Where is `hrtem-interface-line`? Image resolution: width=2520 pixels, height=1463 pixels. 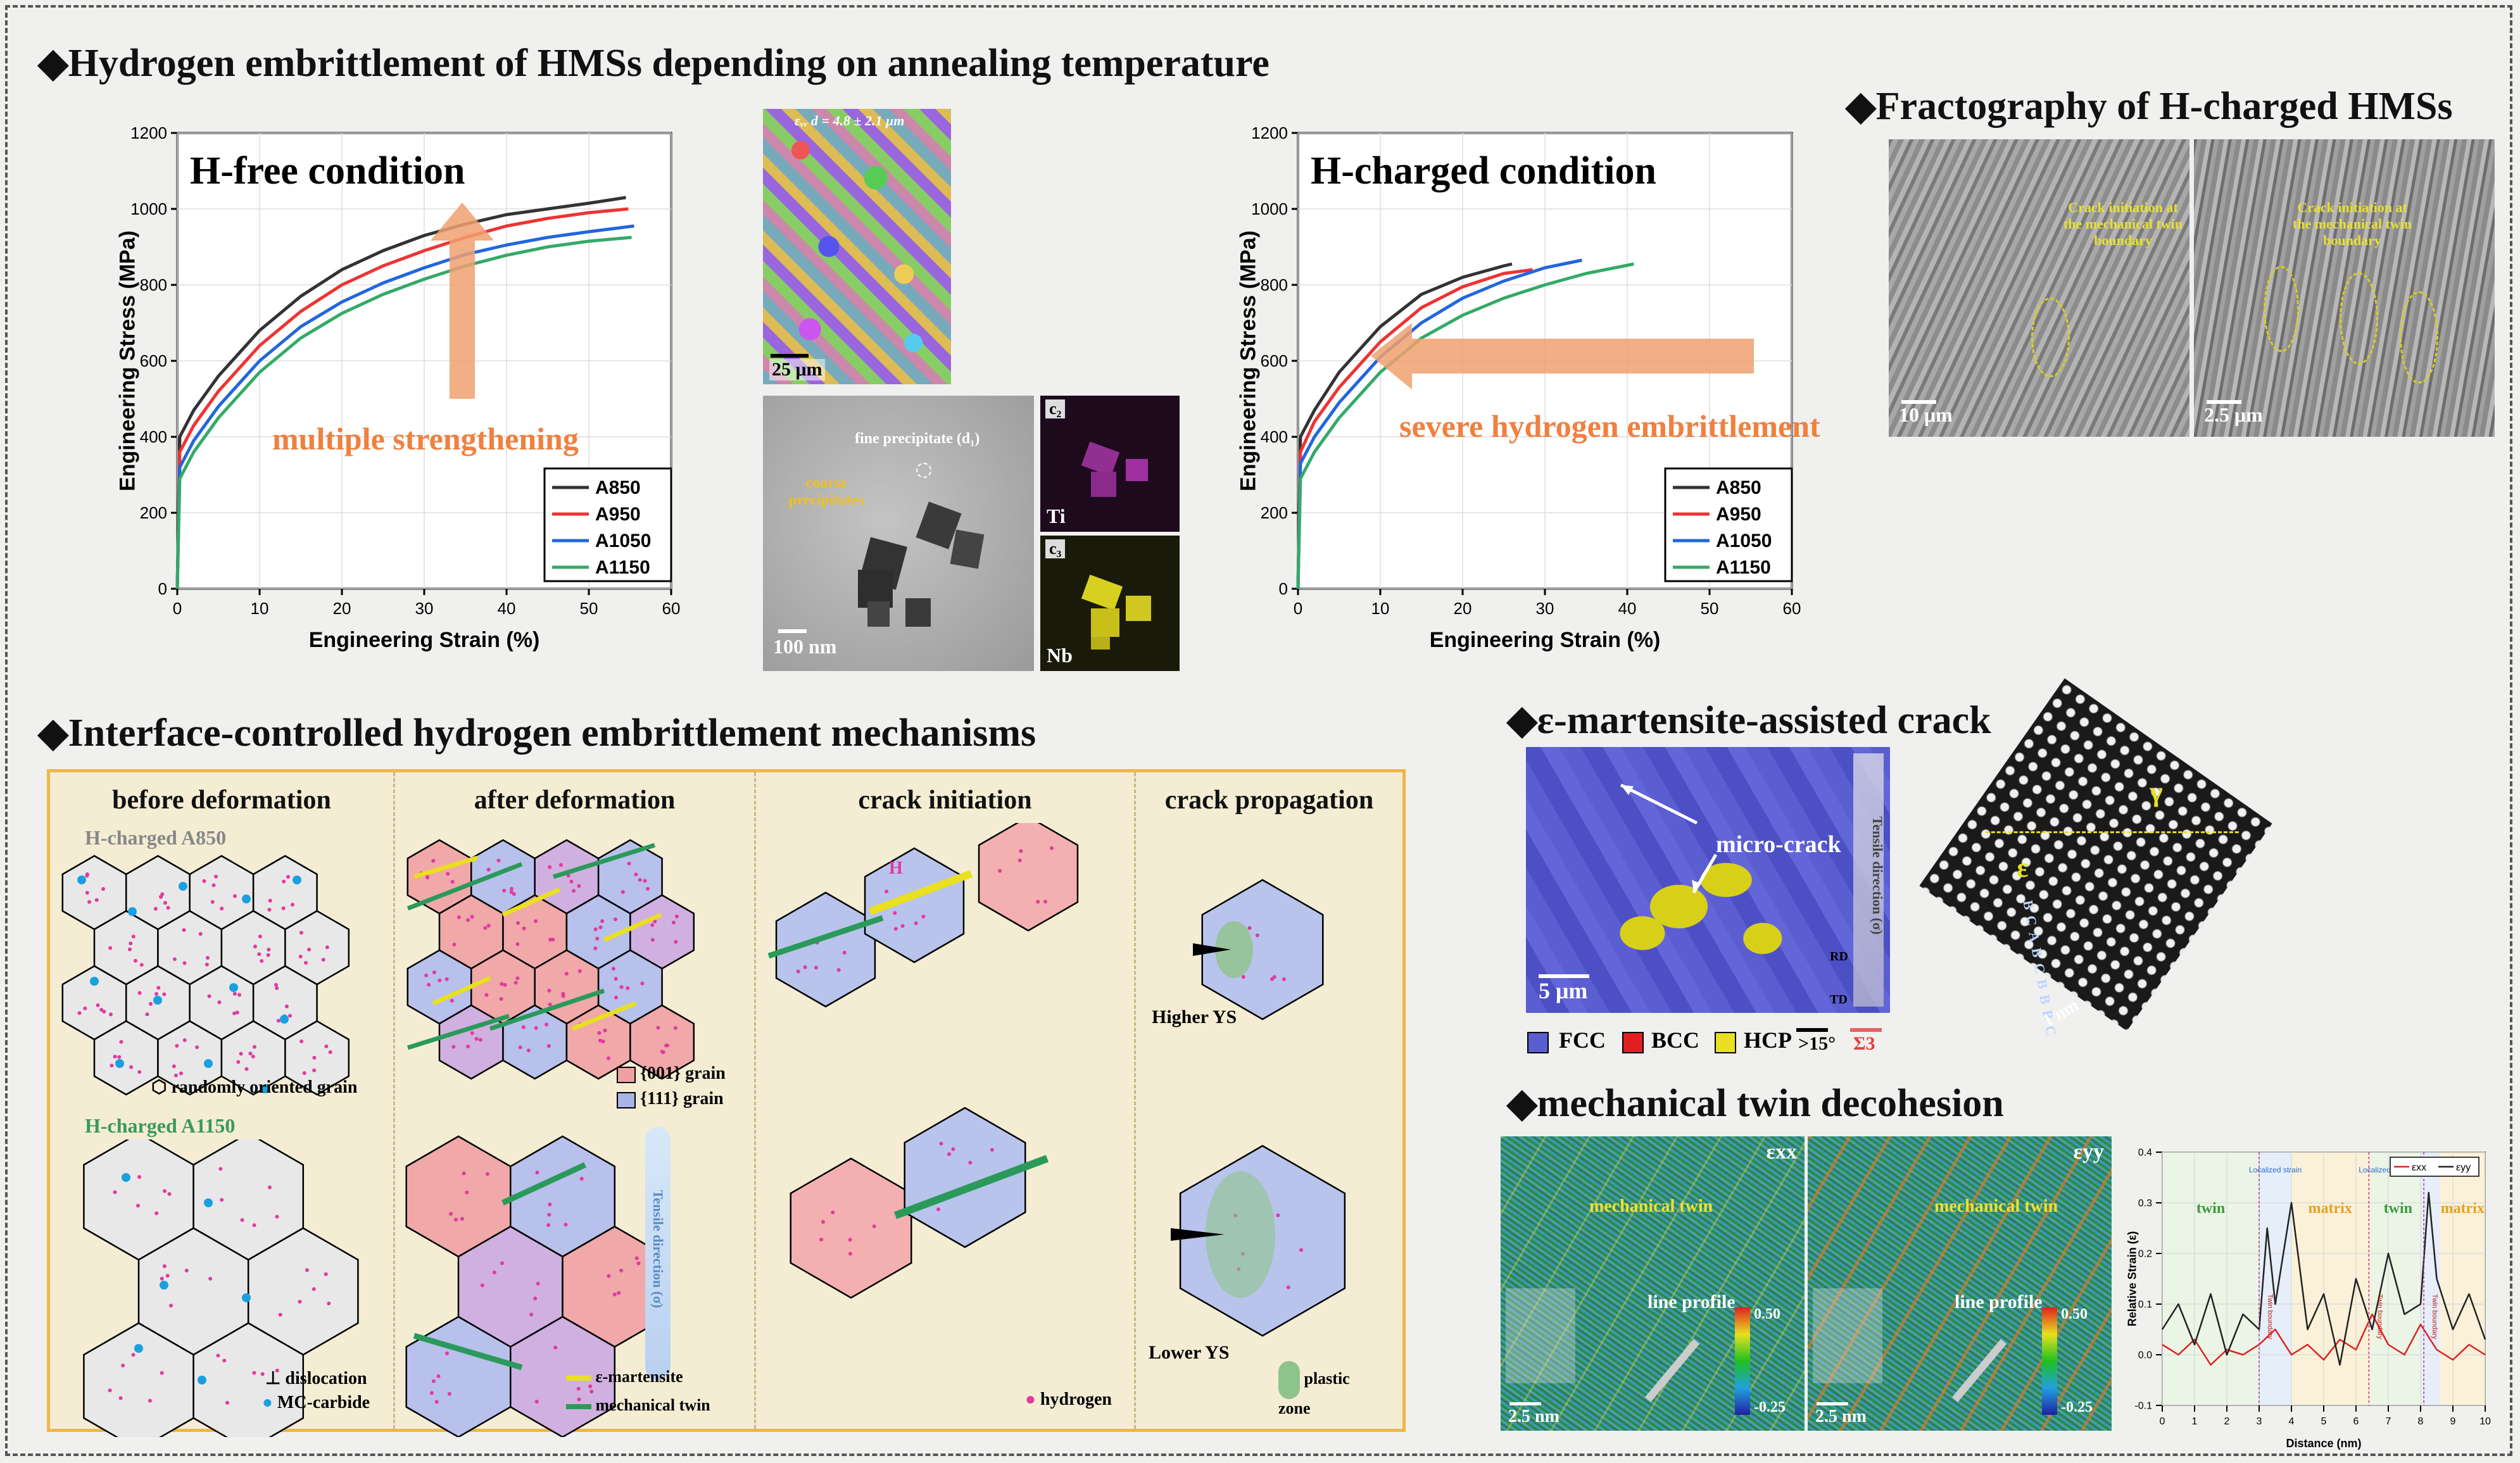 hrtem-interface-line is located at coordinates (2112, 832).